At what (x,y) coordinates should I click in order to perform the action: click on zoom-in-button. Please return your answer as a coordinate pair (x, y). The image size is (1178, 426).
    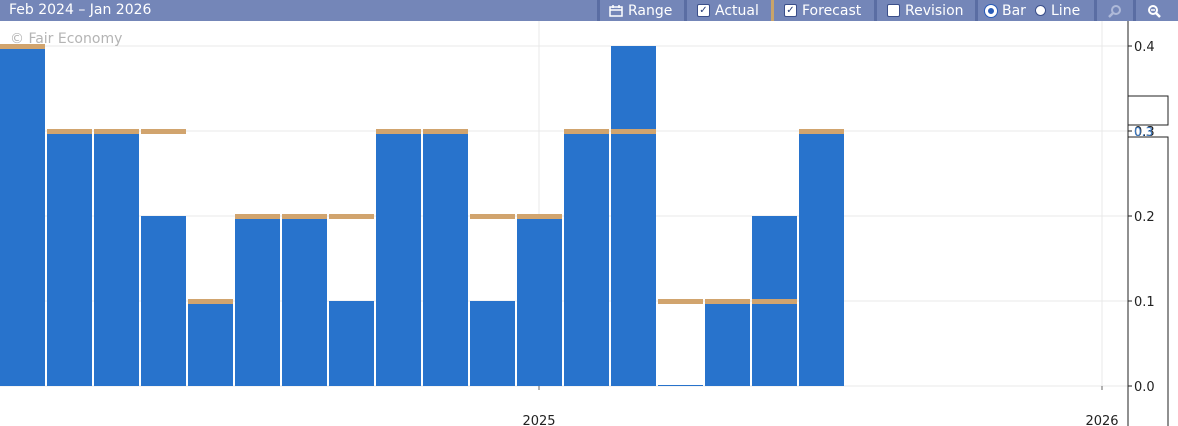
    Looking at the image, I should click on (1115, 10).